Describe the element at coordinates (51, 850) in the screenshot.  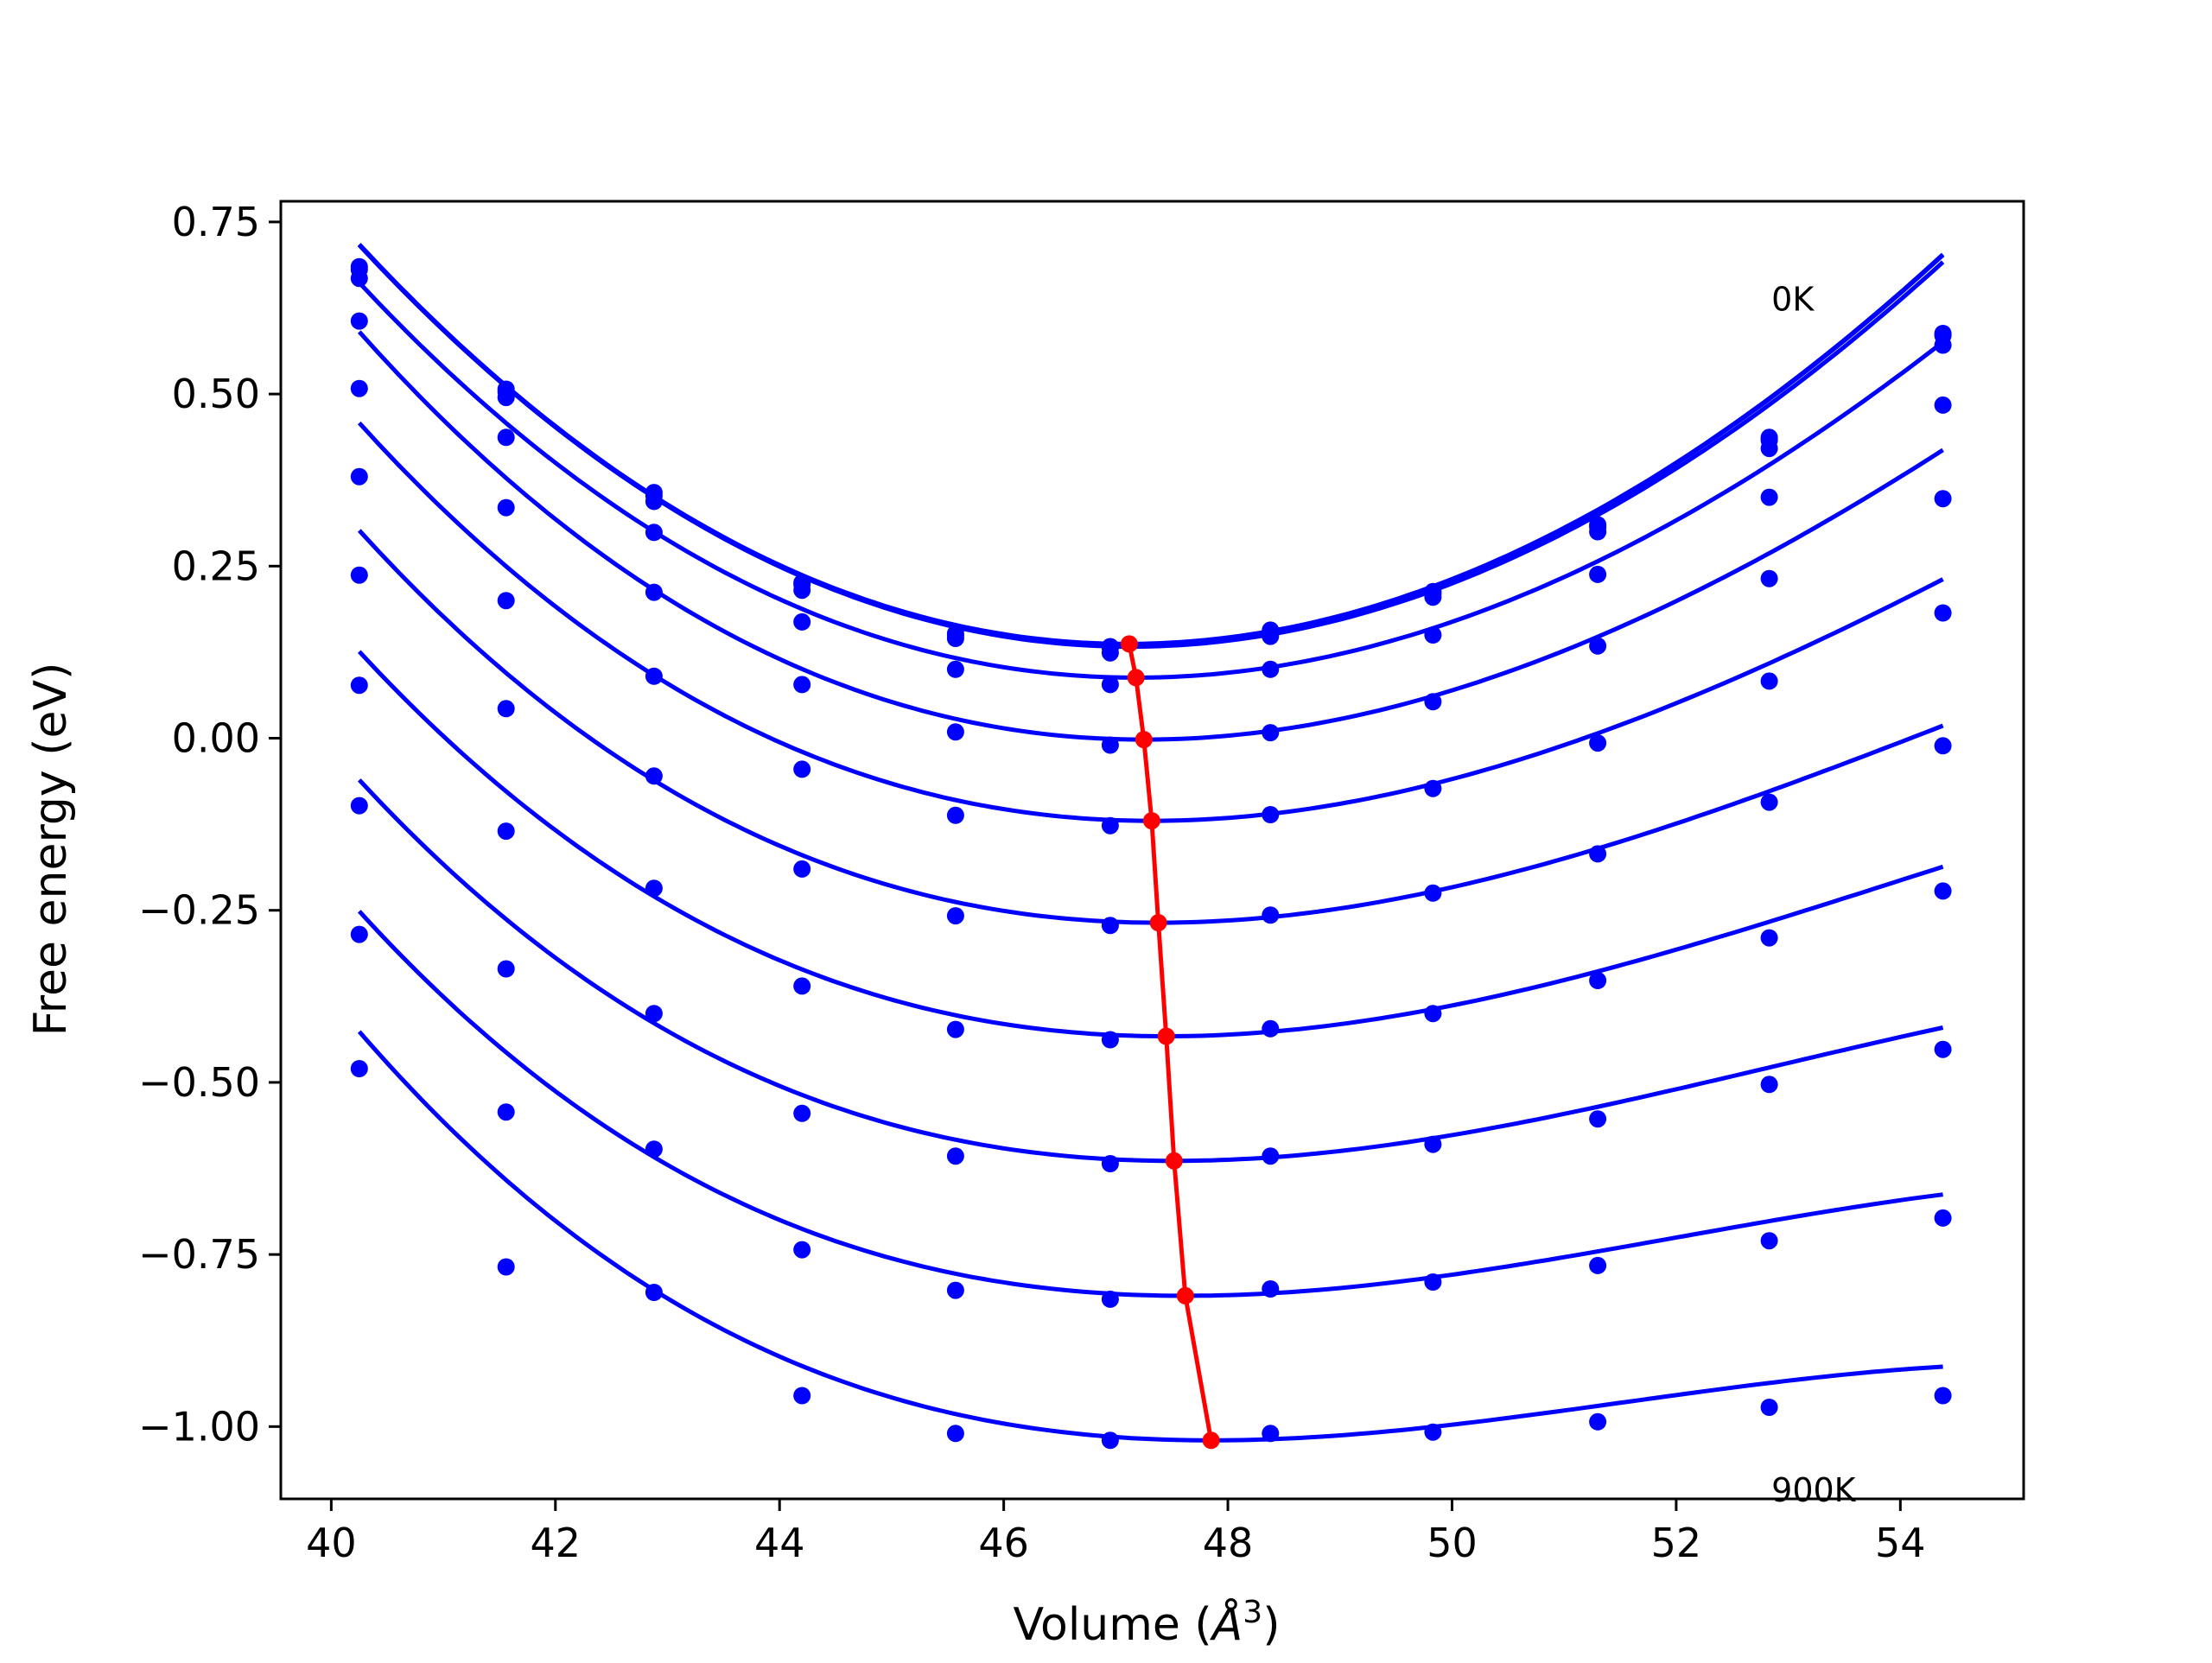
I see `y-axis-label: Free energy (eV)` at that location.